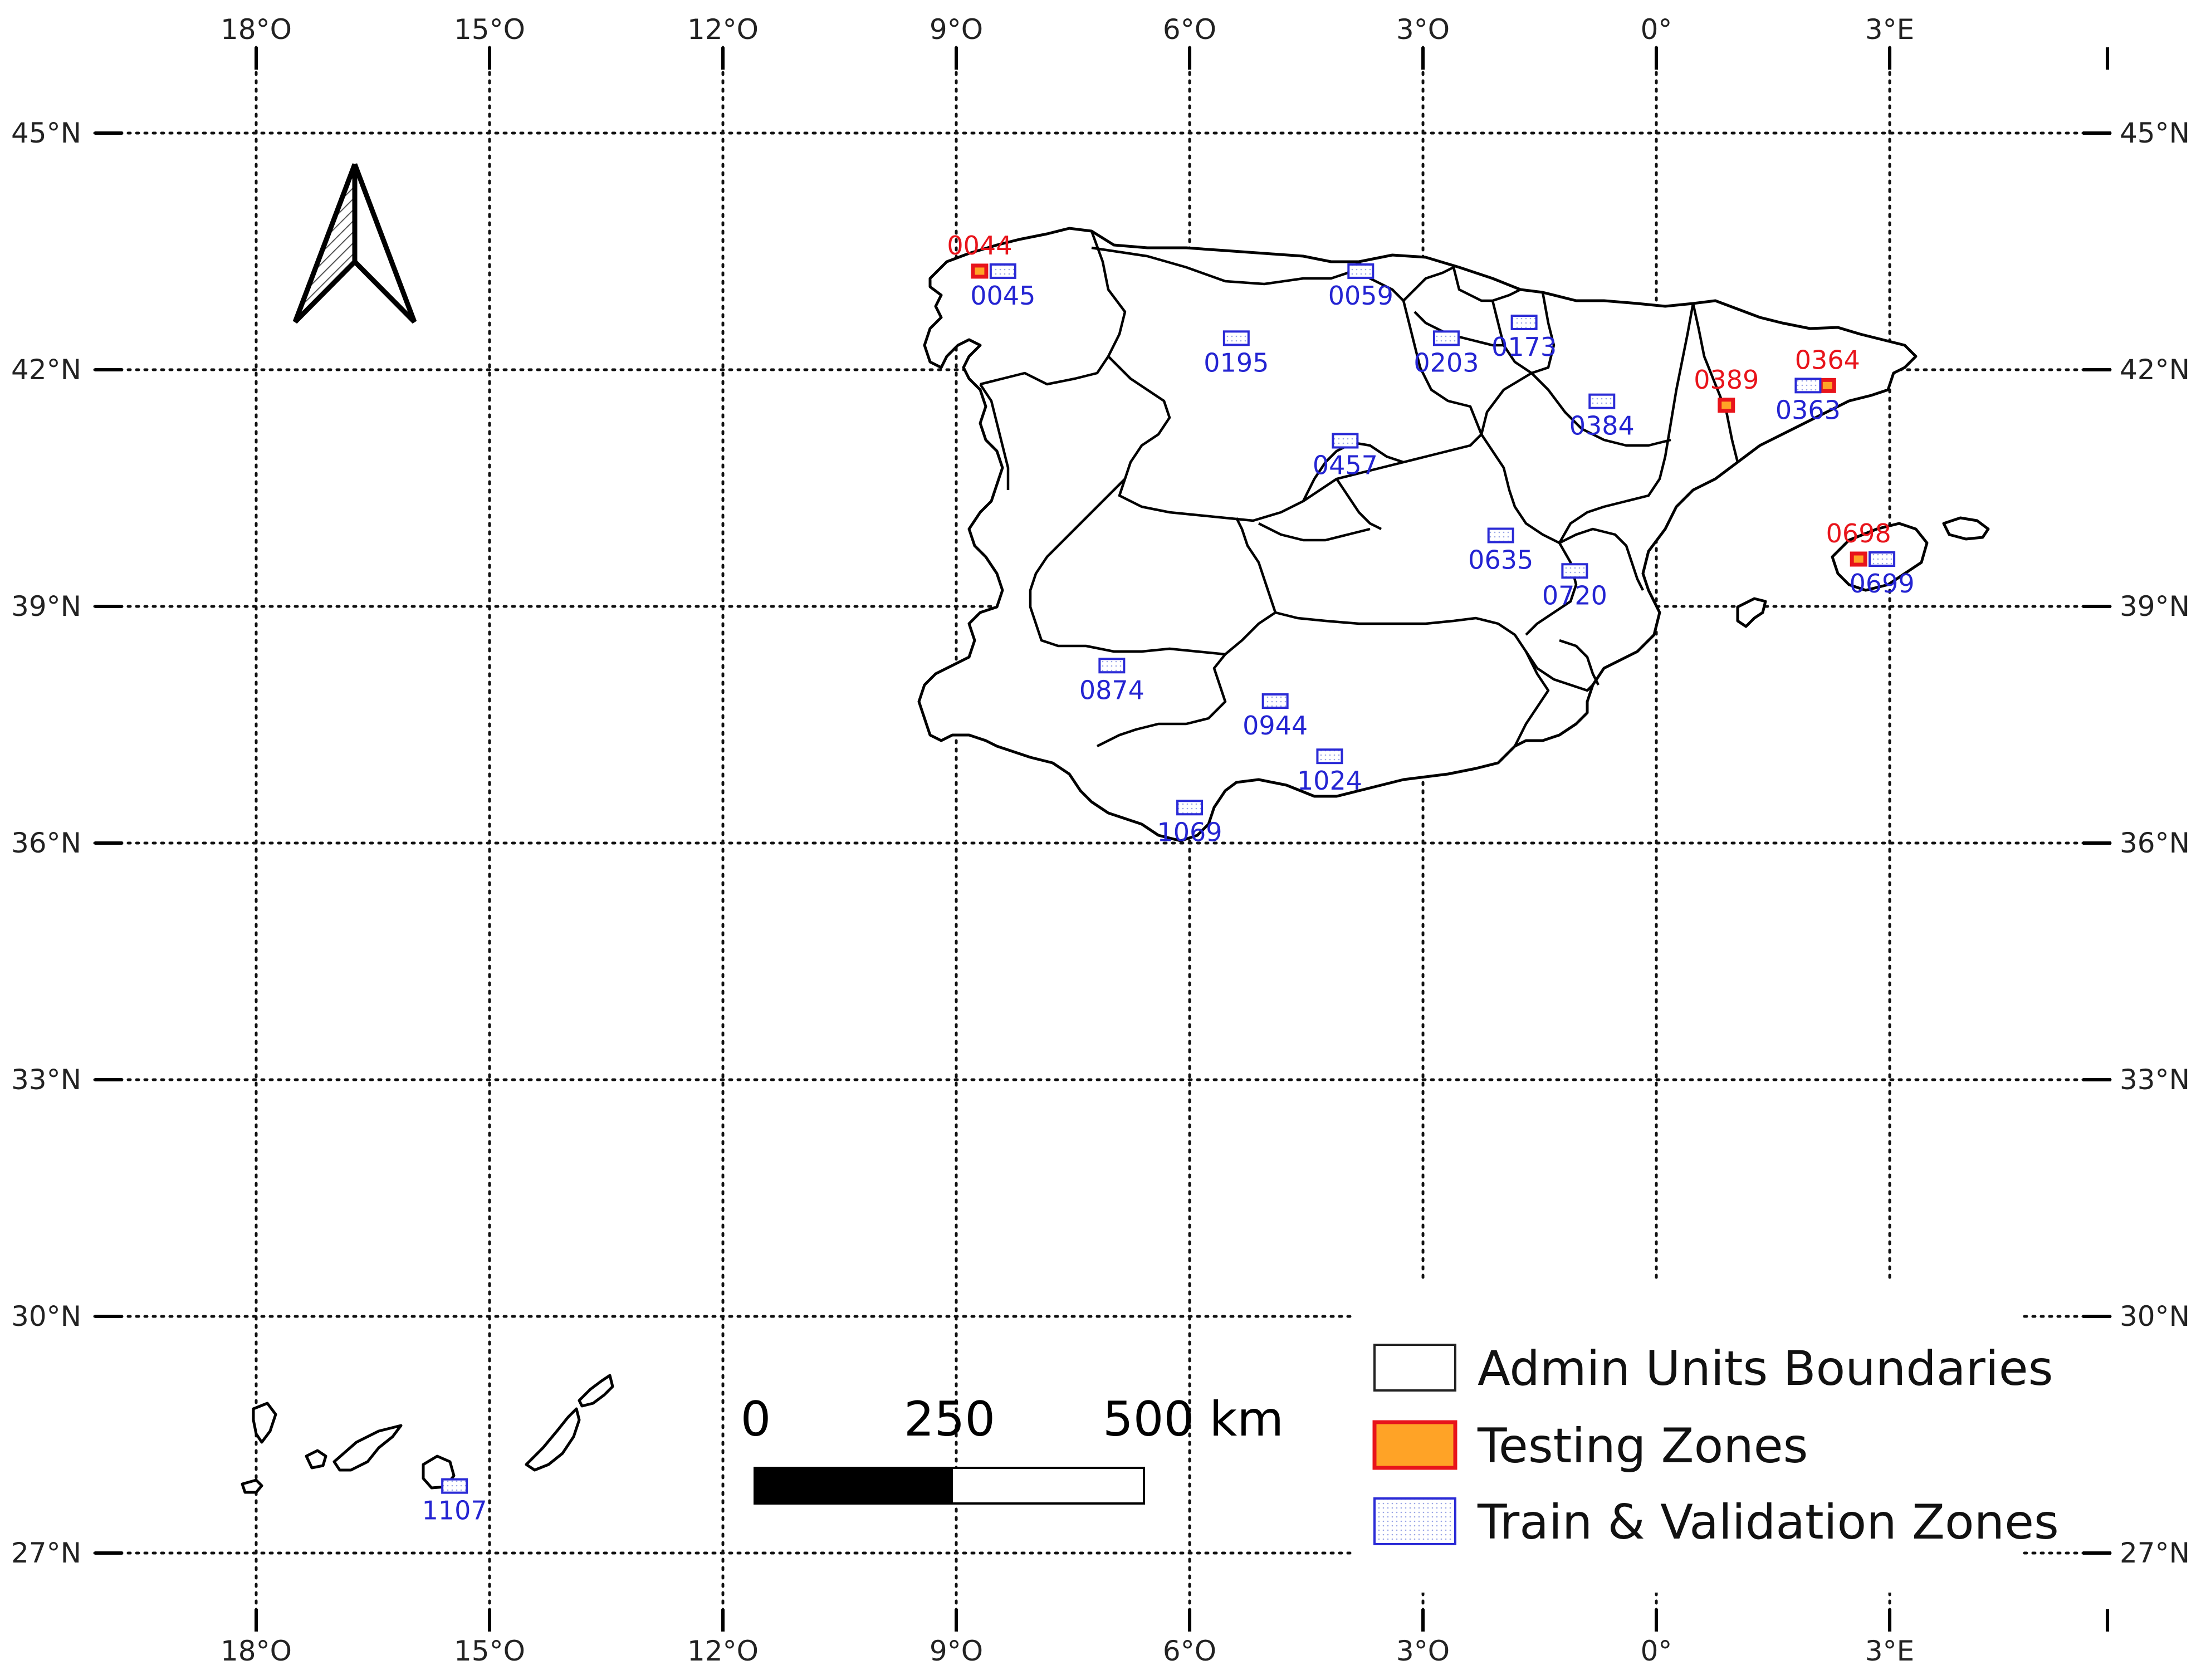 This screenshot has width=2206, height=1680. Describe the element at coordinates (1189, 29) in the screenshot. I see `lon-label-top: 6°O` at that location.